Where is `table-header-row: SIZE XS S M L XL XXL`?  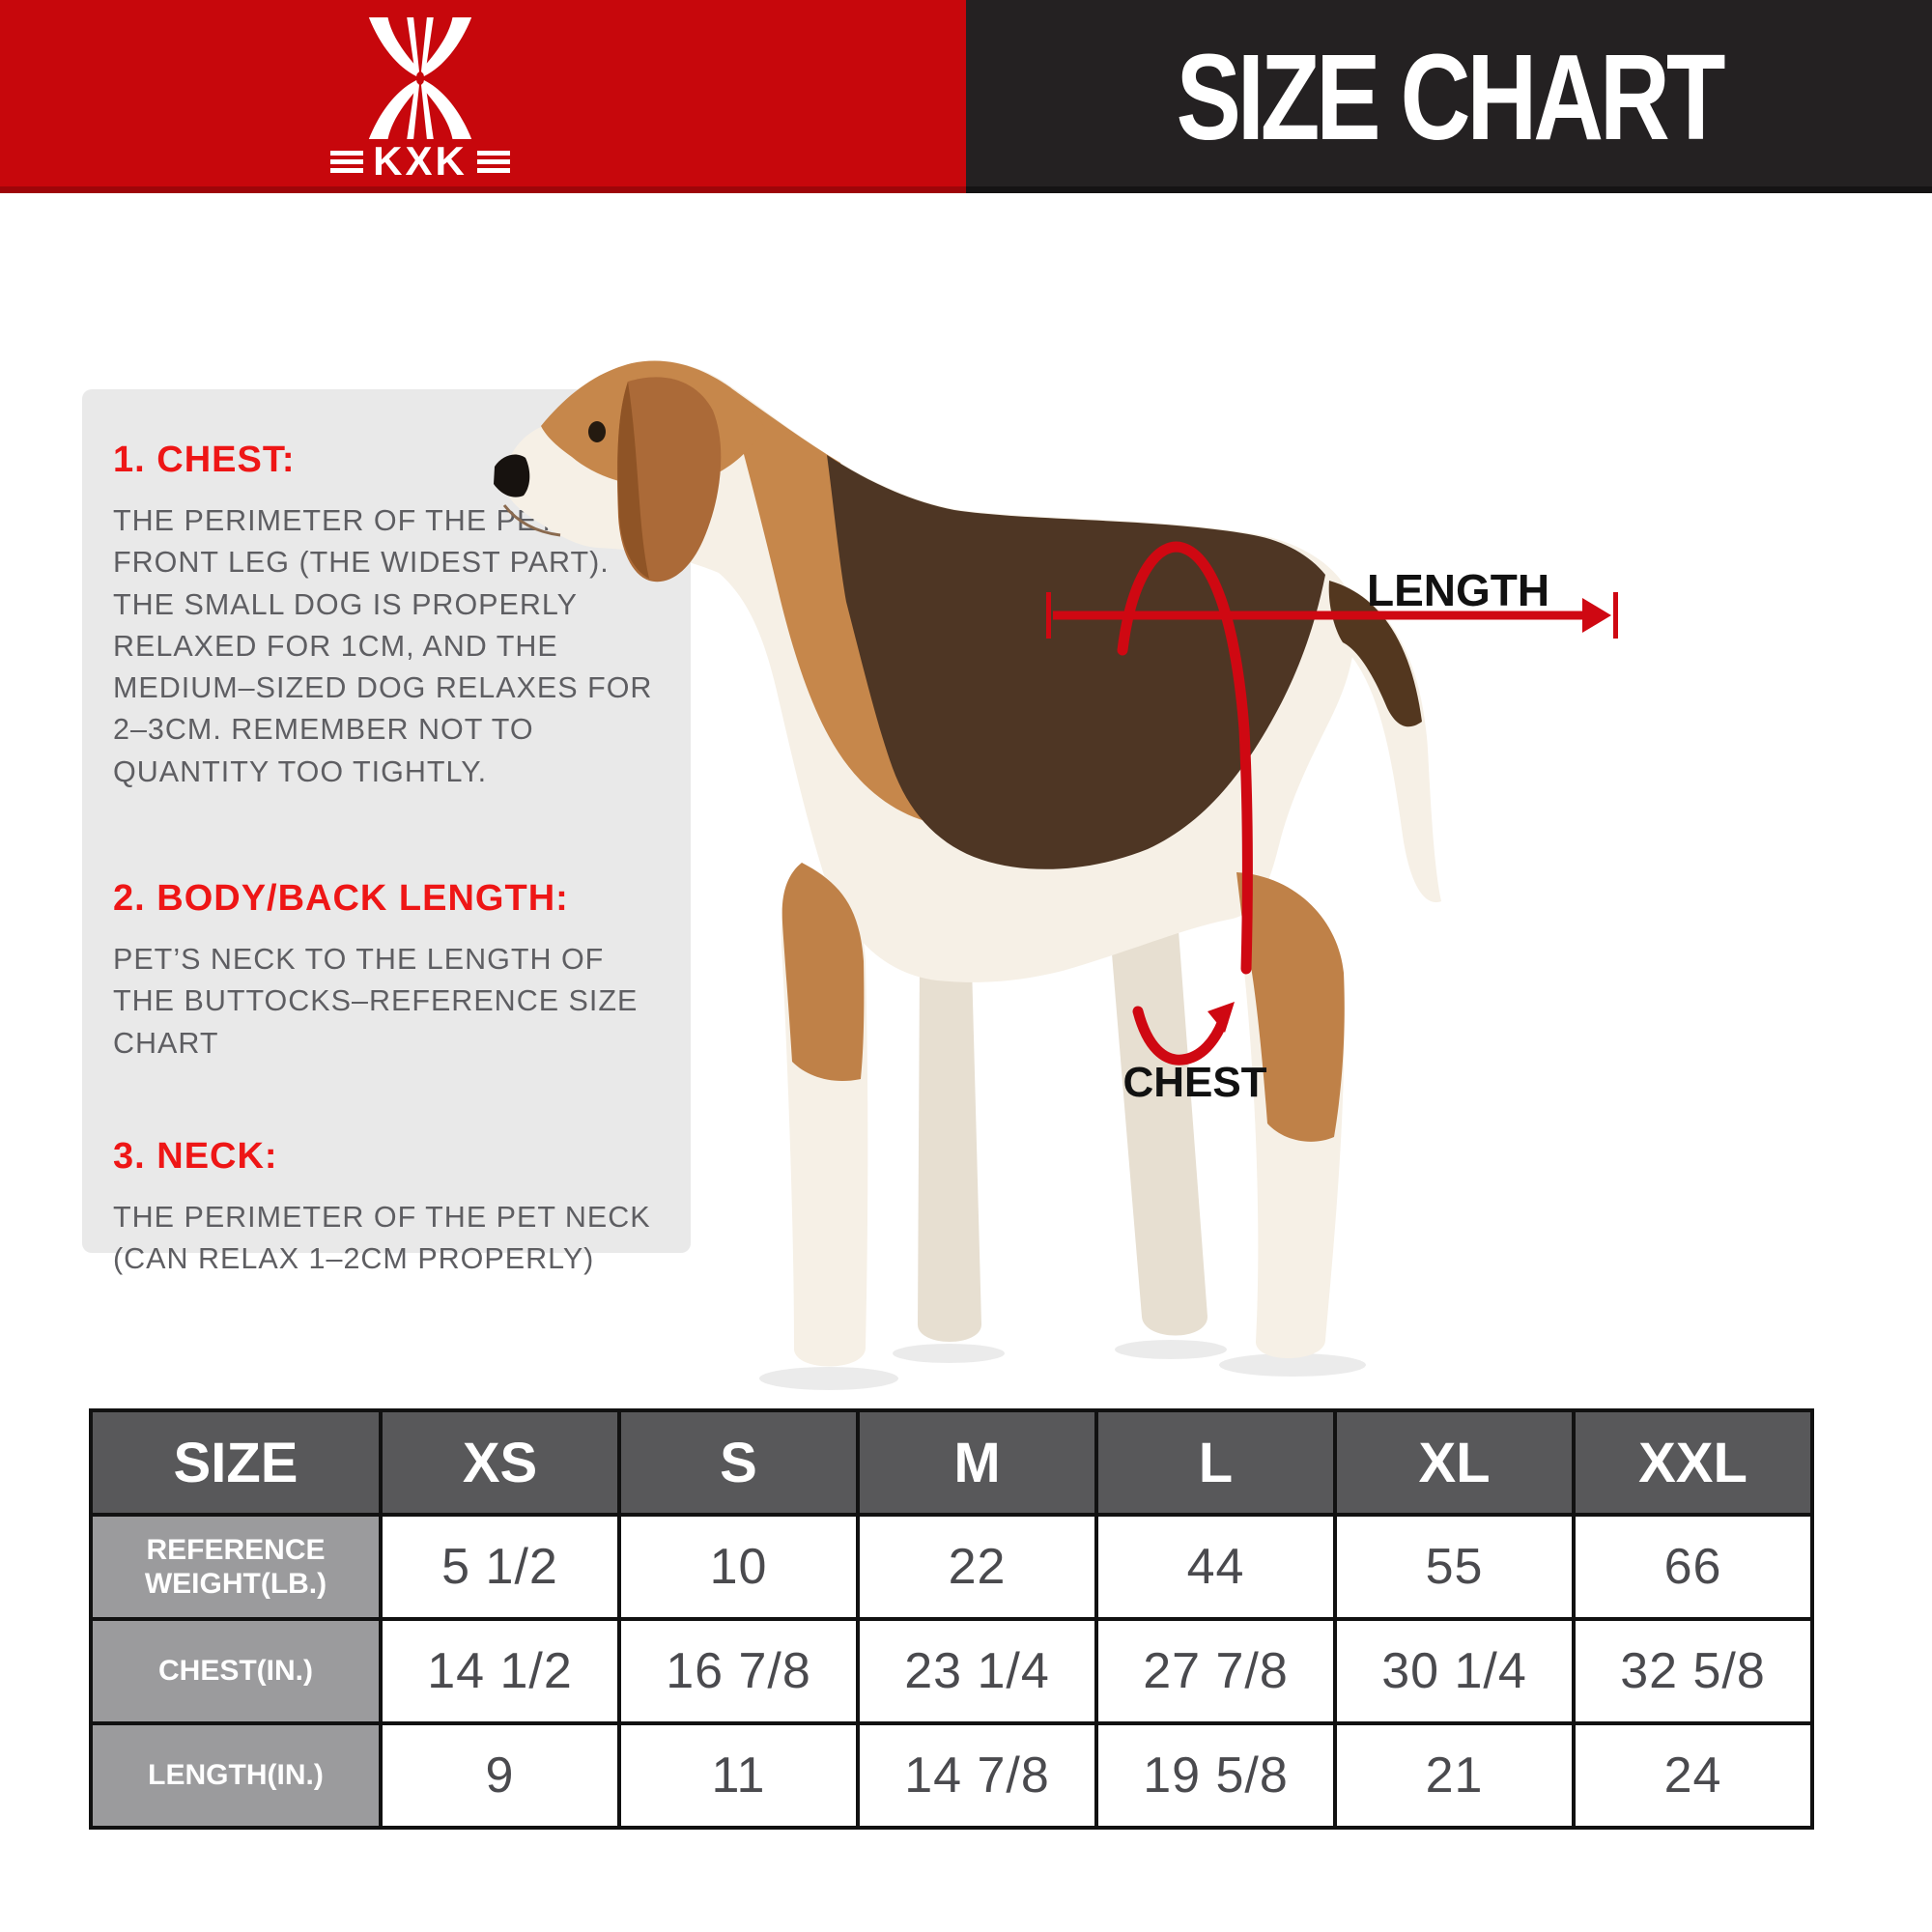
table-header-row: SIZE XS S M L XL XXL is located at coordinates (951, 1462).